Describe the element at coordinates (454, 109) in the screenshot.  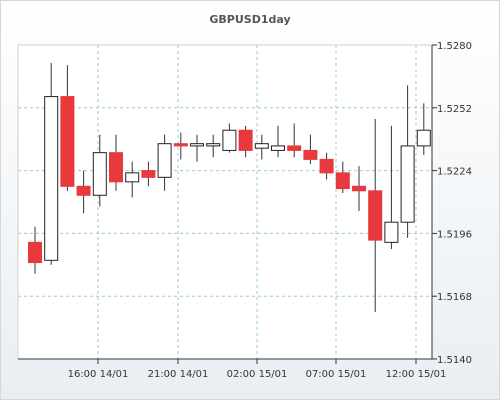
I see `y-tick-label: 1.5252` at that location.